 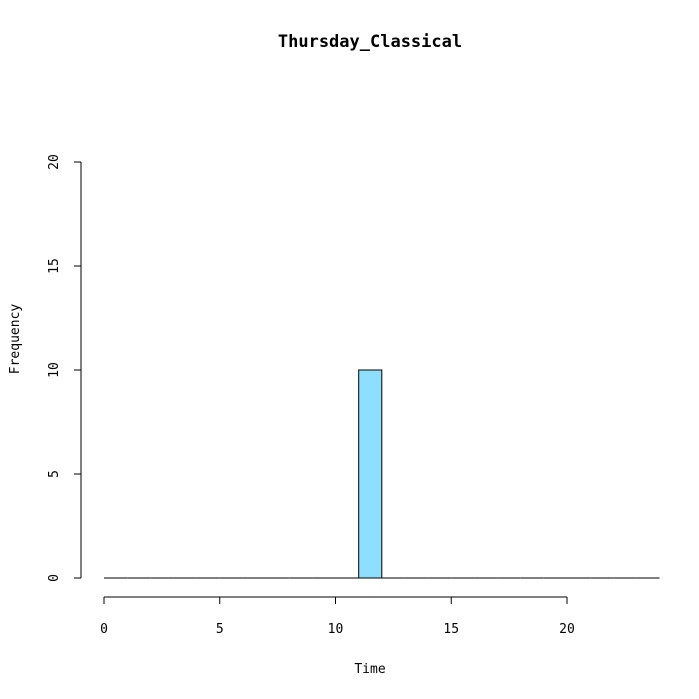 What do you see at coordinates (337, 616) in the screenshot?
I see `x-axis: 0 5 10 15 20` at bounding box center [337, 616].